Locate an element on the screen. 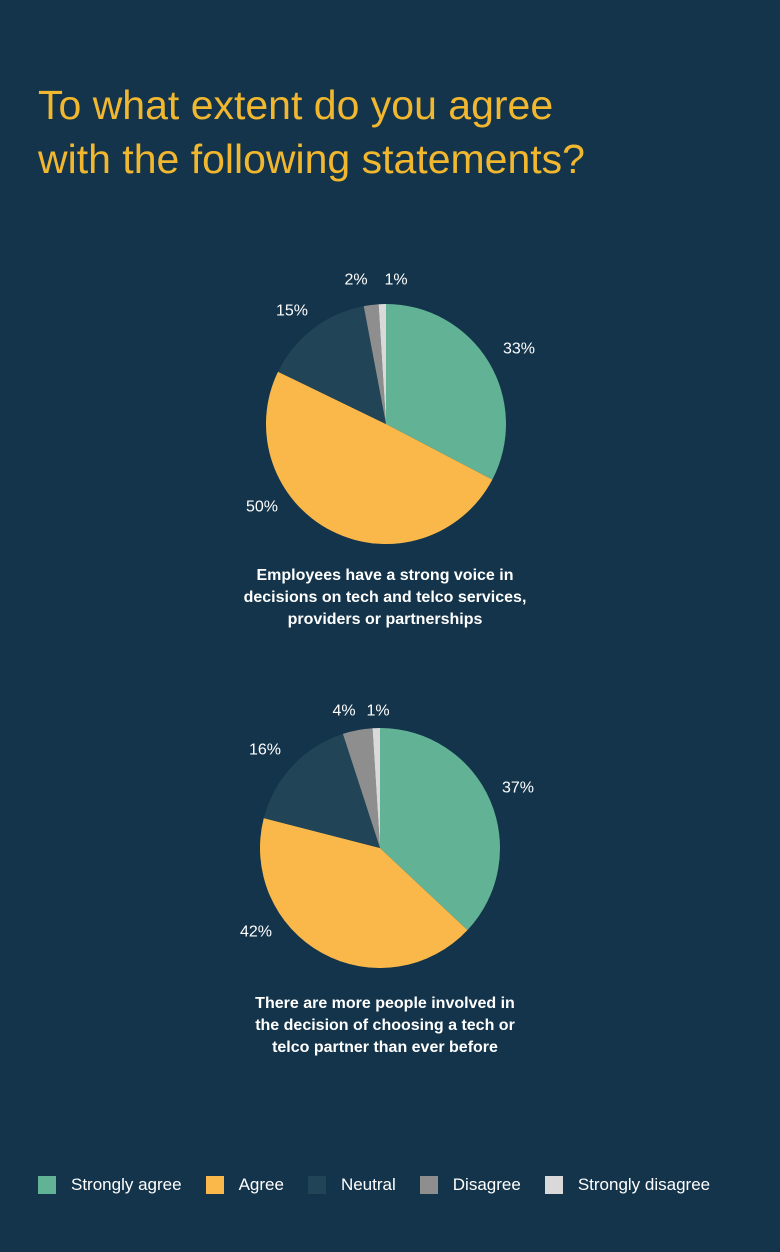  legend-item-agree: Agree is located at coordinates (244, 1185).